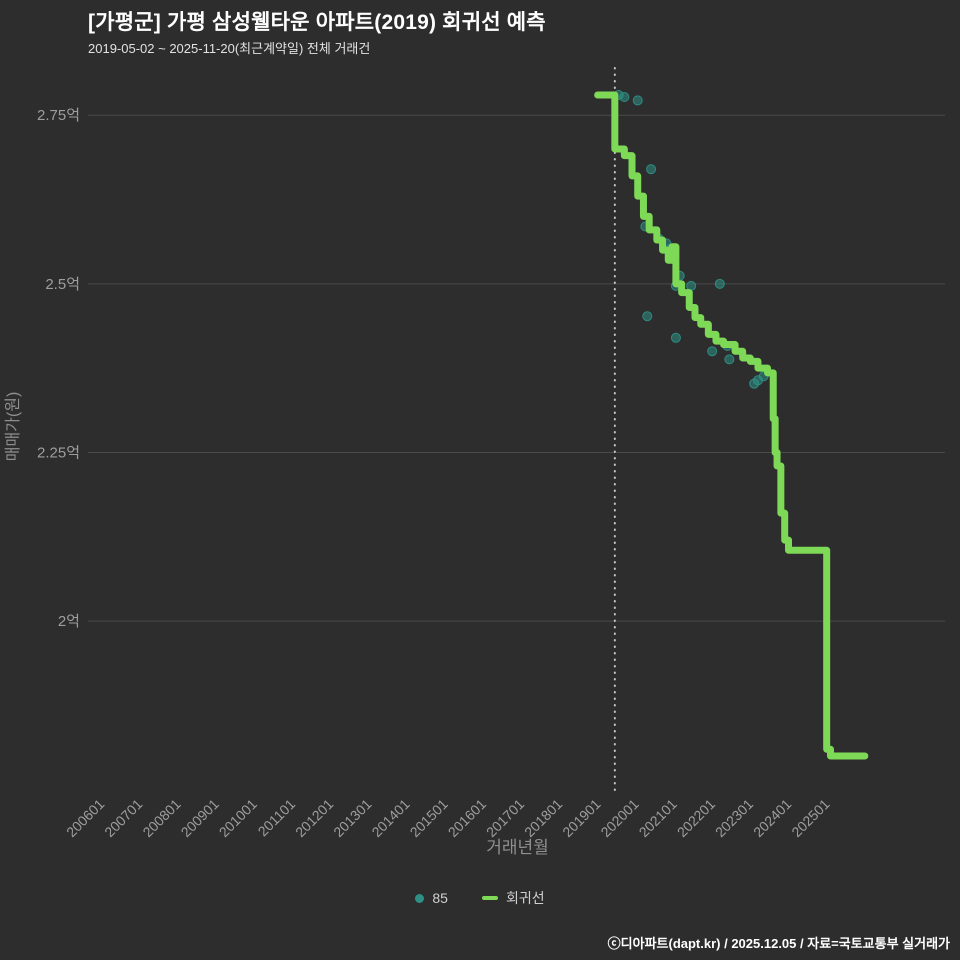 The height and width of the screenshot is (960, 960). What do you see at coordinates (505, 818) in the screenshot?
I see `svg-text: 201701` at bounding box center [505, 818].